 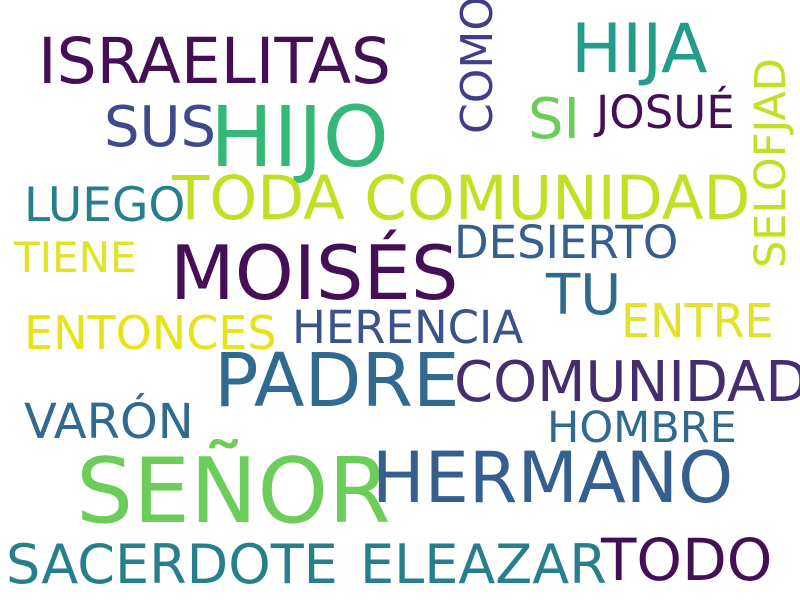 What do you see at coordinates (477, 67) in the screenshot?
I see `word-como: COMO` at bounding box center [477, 67].